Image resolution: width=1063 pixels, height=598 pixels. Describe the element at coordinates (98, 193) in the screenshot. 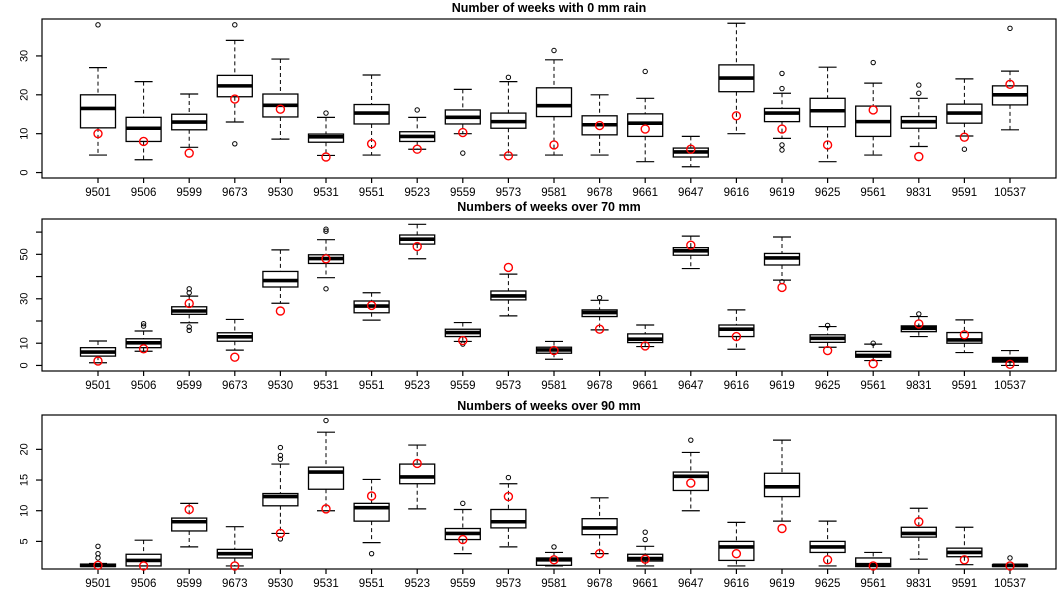

I see `x-tick-label-station: 9501` at that location.